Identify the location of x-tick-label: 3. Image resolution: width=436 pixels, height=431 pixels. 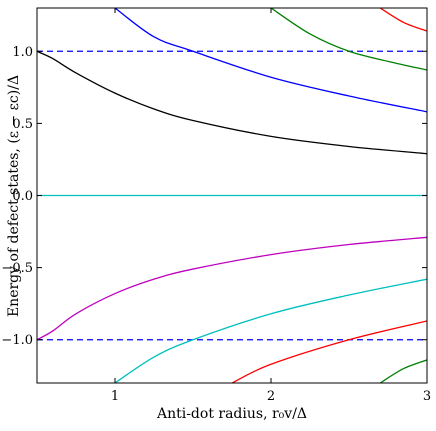
(427, 396).